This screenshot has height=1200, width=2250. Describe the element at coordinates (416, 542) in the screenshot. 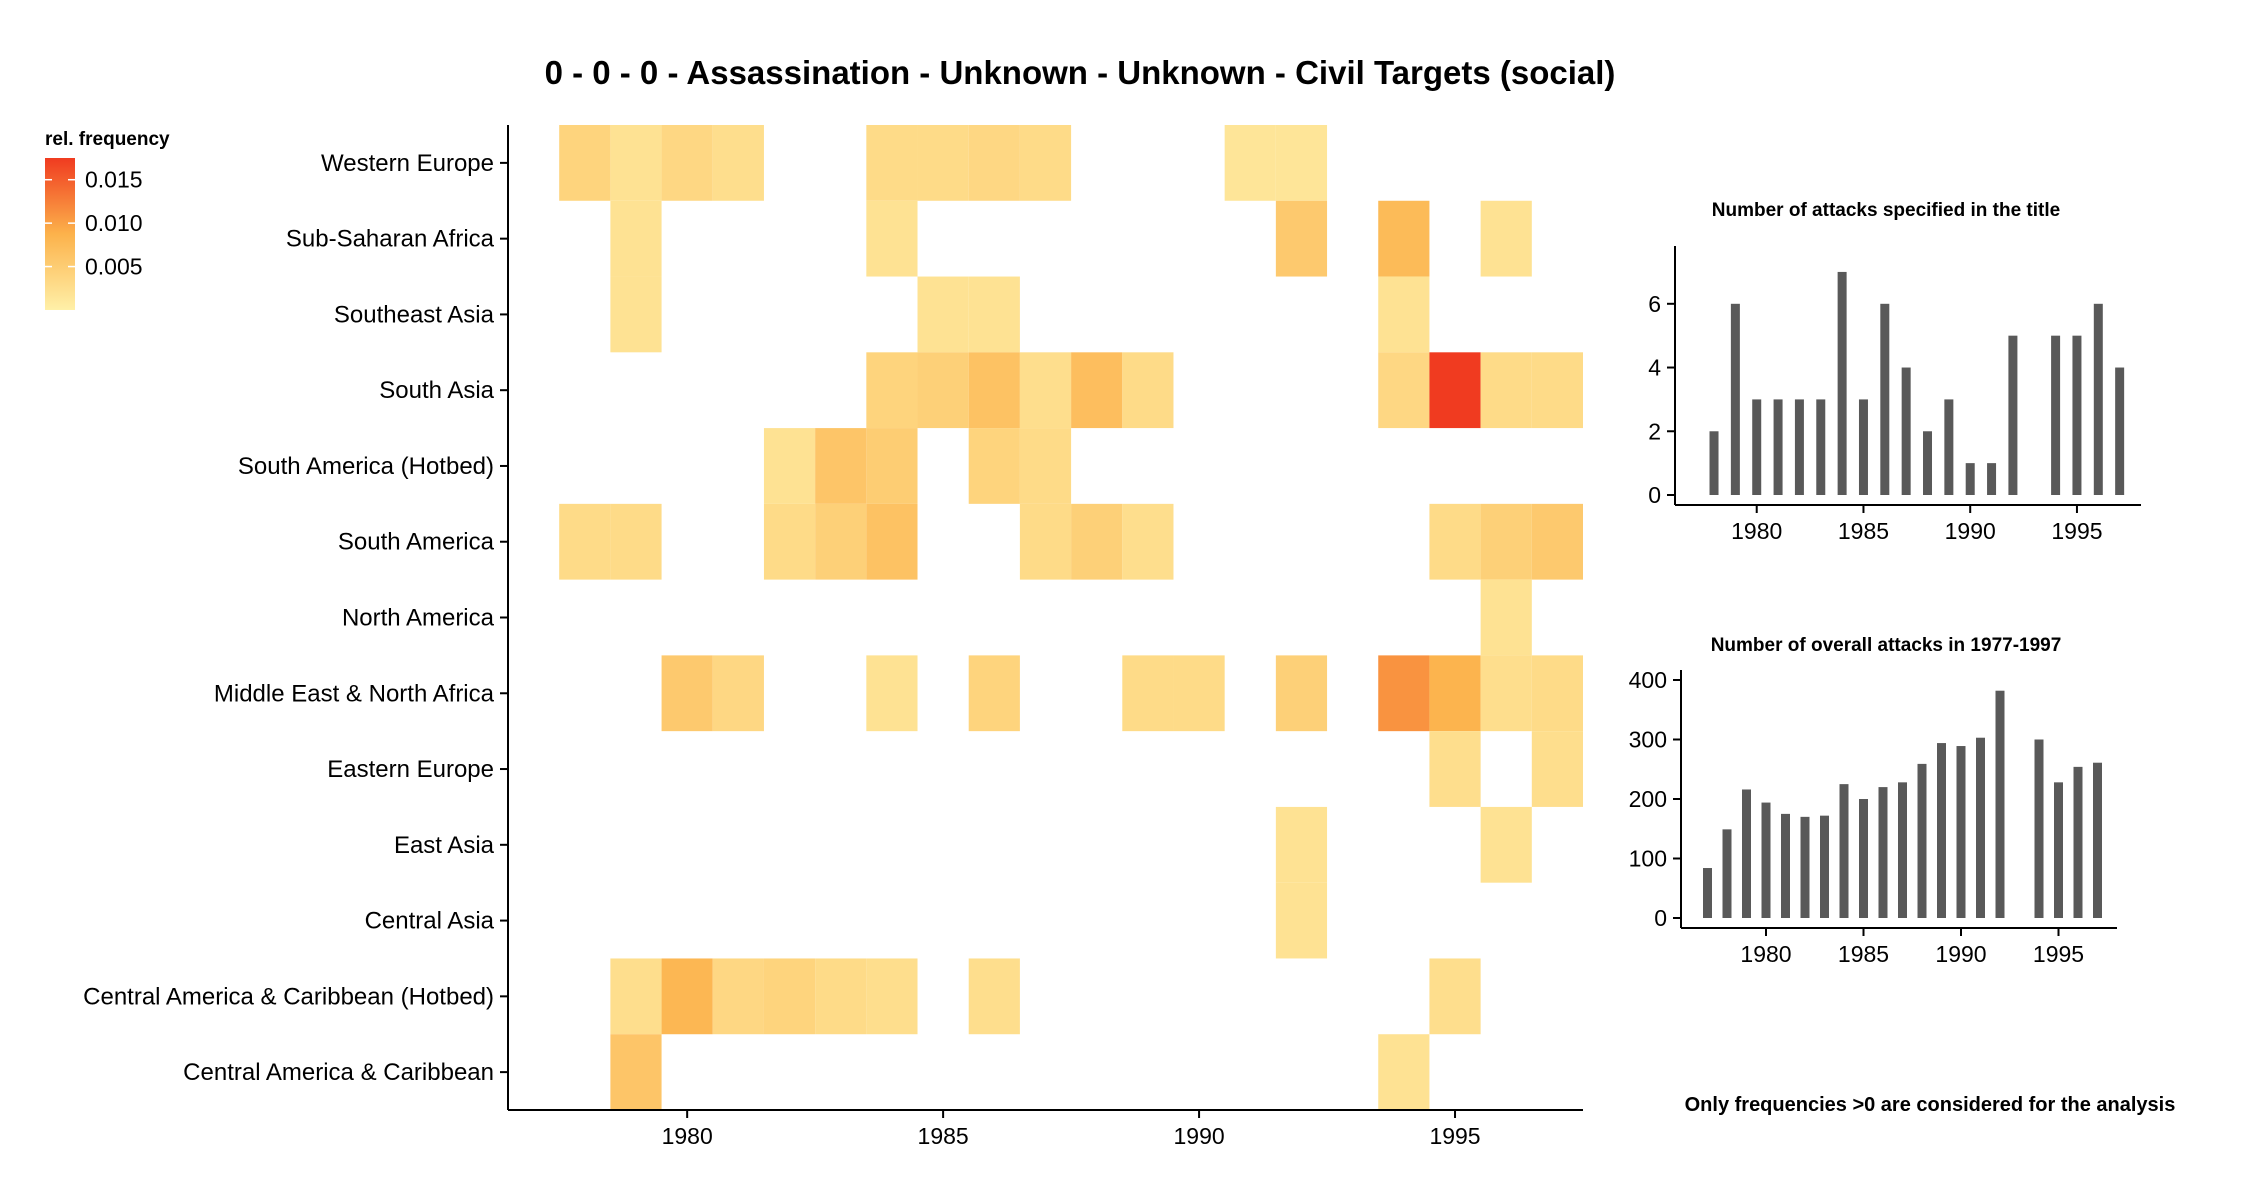

I see `heatmap-y-tick-label: South America` at that location.